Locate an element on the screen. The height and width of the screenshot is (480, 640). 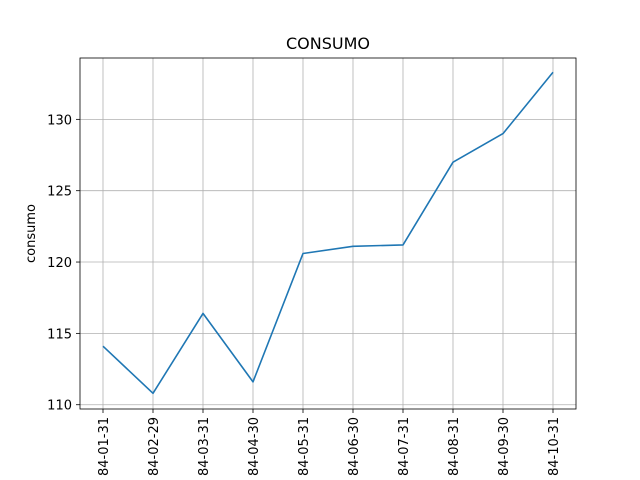
y-tick-label: 120 is located at coordinates (59, 263).